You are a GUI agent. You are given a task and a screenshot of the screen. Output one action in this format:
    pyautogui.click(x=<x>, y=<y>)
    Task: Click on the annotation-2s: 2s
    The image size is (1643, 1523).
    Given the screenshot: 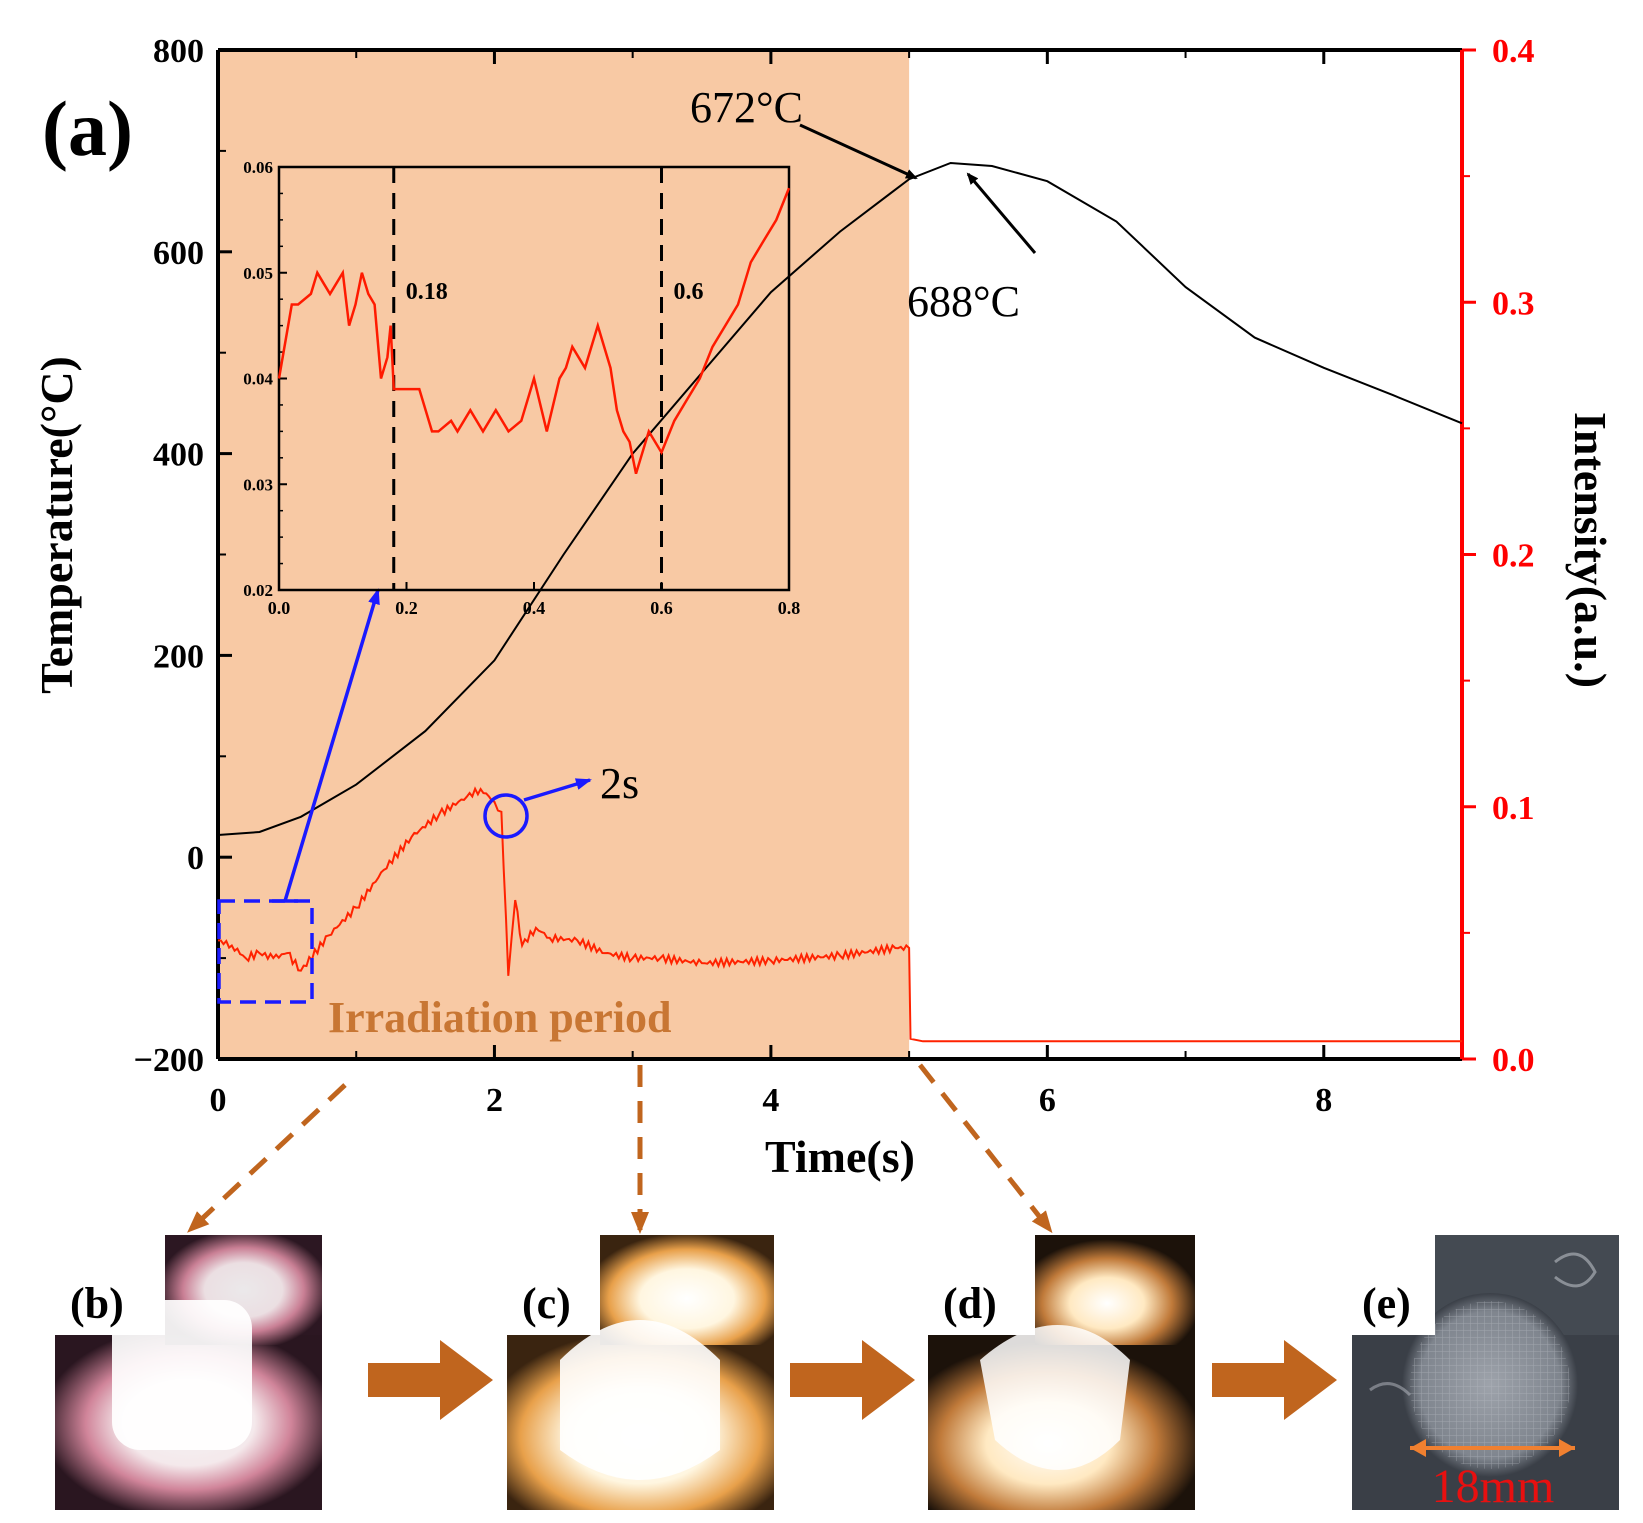 What is the action you would take?
    pyautogui.click(x=619, y=783)
    